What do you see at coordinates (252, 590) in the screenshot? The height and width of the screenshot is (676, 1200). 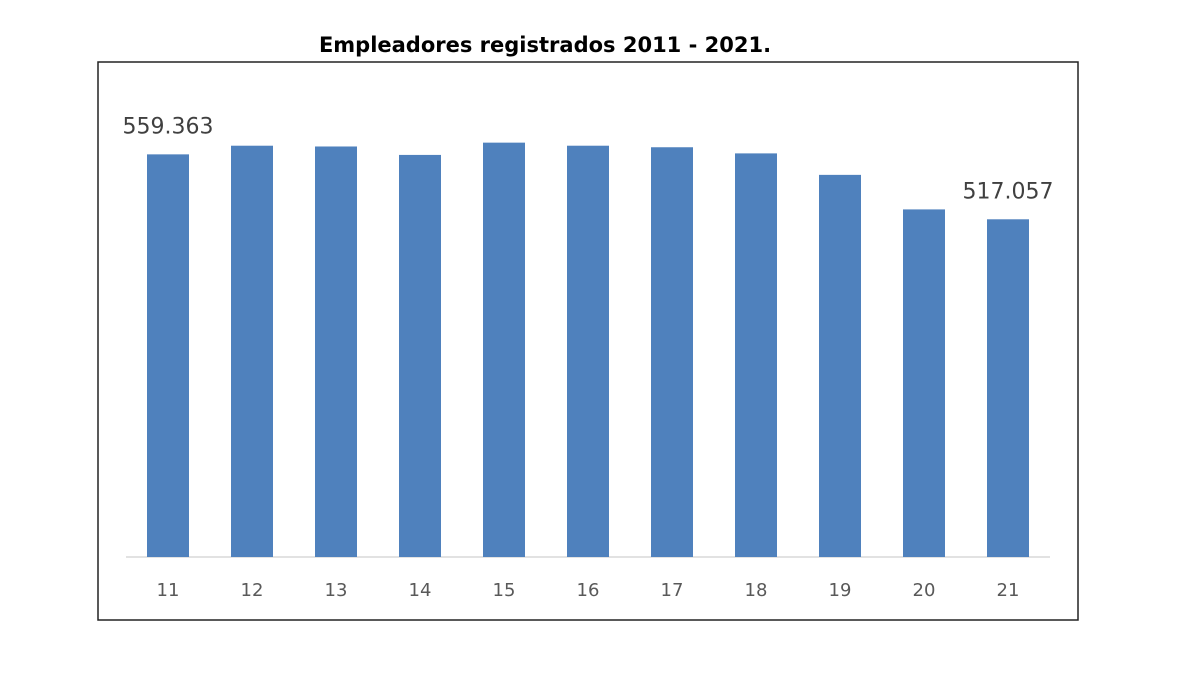 I see `x-tick-label: 12` at bounding box center [252, 590].